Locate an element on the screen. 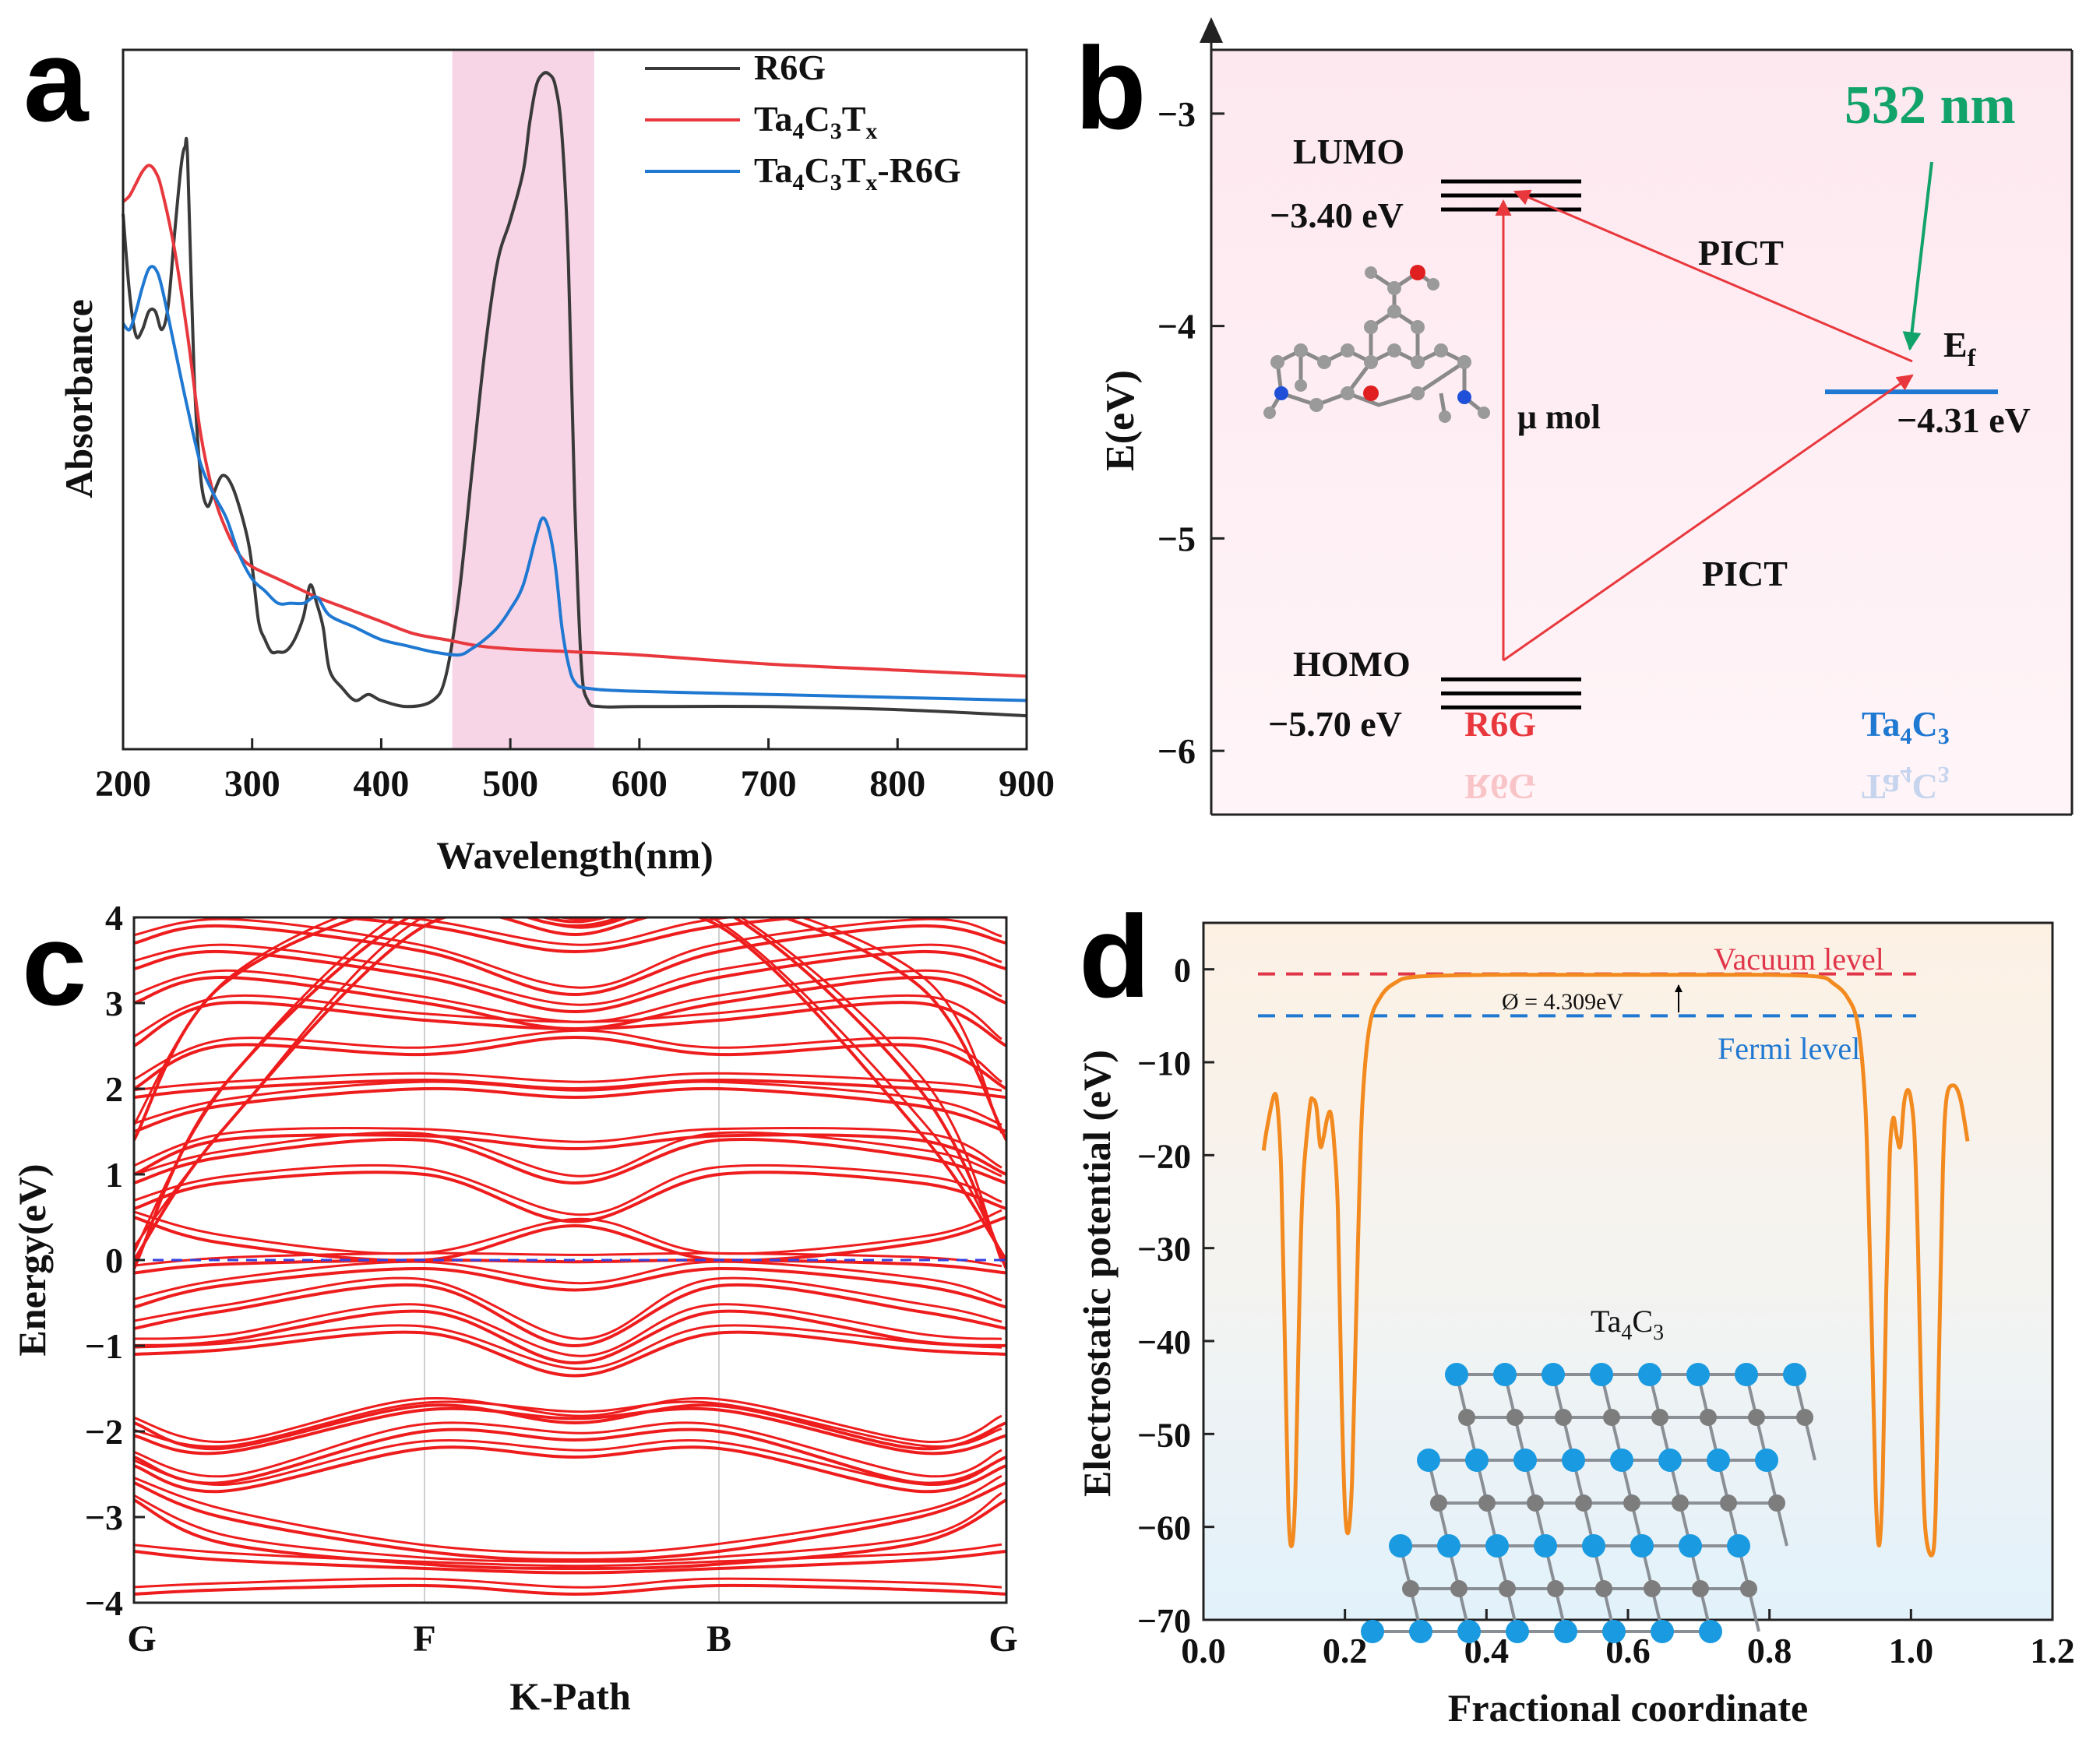  x-tick-label: F is located at coordinates (424, 1639).